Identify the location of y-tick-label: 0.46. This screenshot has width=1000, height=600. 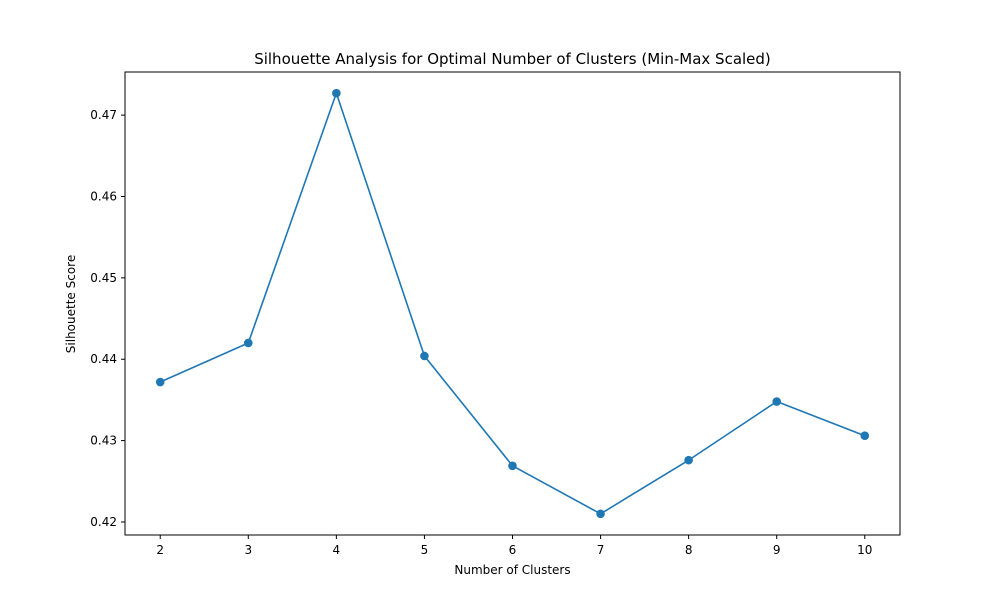
(103, 196).